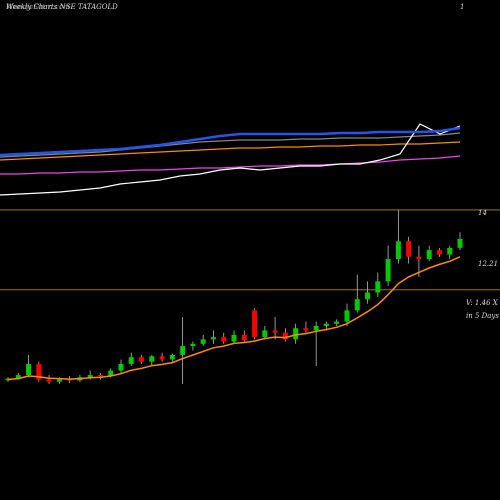 The width and height of the screenshot is (500, 500). Describe the element at coordinates (488, 264) in the screenshot. I see `level-label: 12.21` at that location.